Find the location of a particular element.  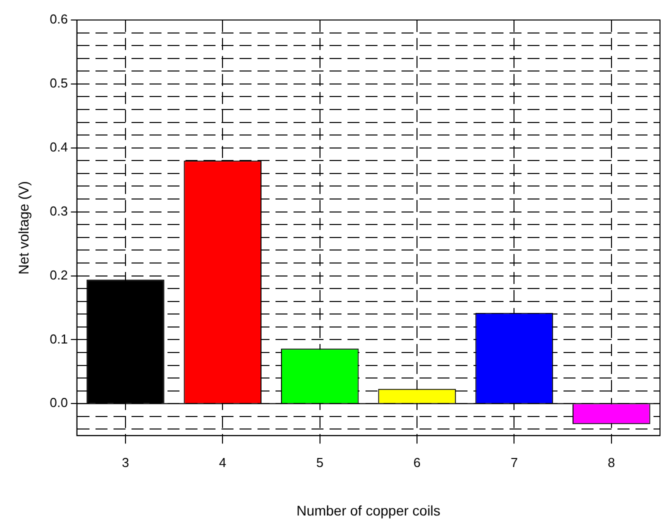

y-tick-label: 0.3 is located at coordinates (59, 210).